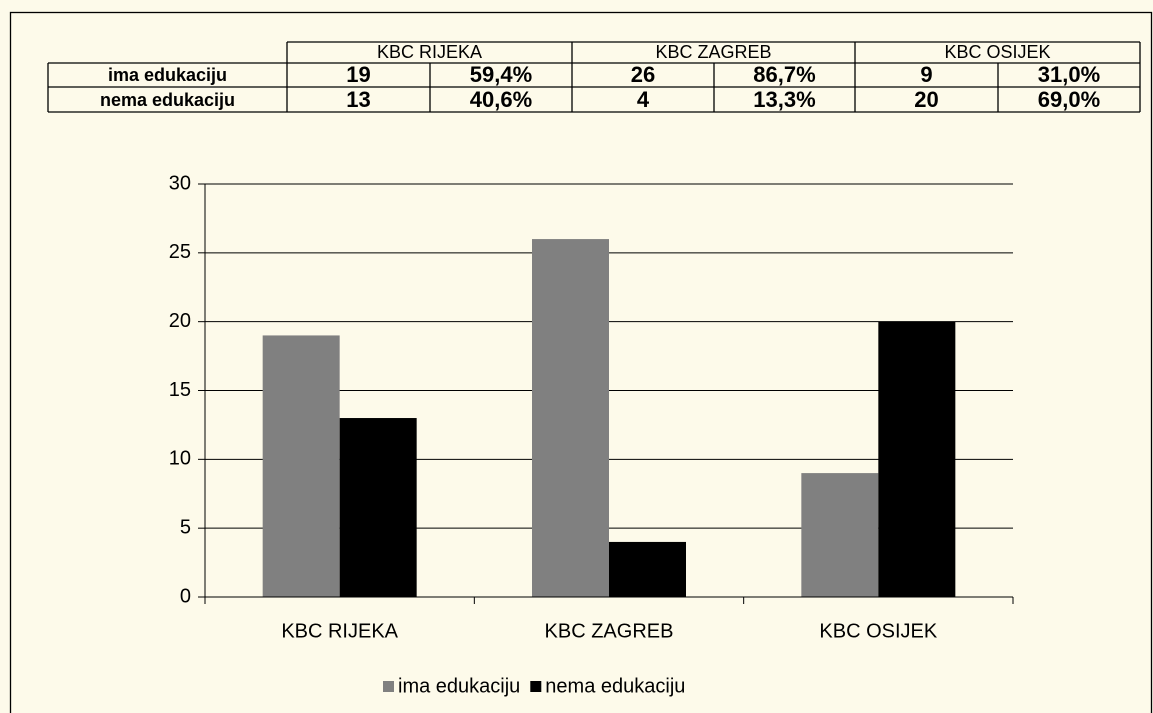 The width and height of the screenshot is (1153, 713). What do you see at coordinates (643, 99) in the screenshot?
I see `table-cell: 4` at bounding box center [643, 99].